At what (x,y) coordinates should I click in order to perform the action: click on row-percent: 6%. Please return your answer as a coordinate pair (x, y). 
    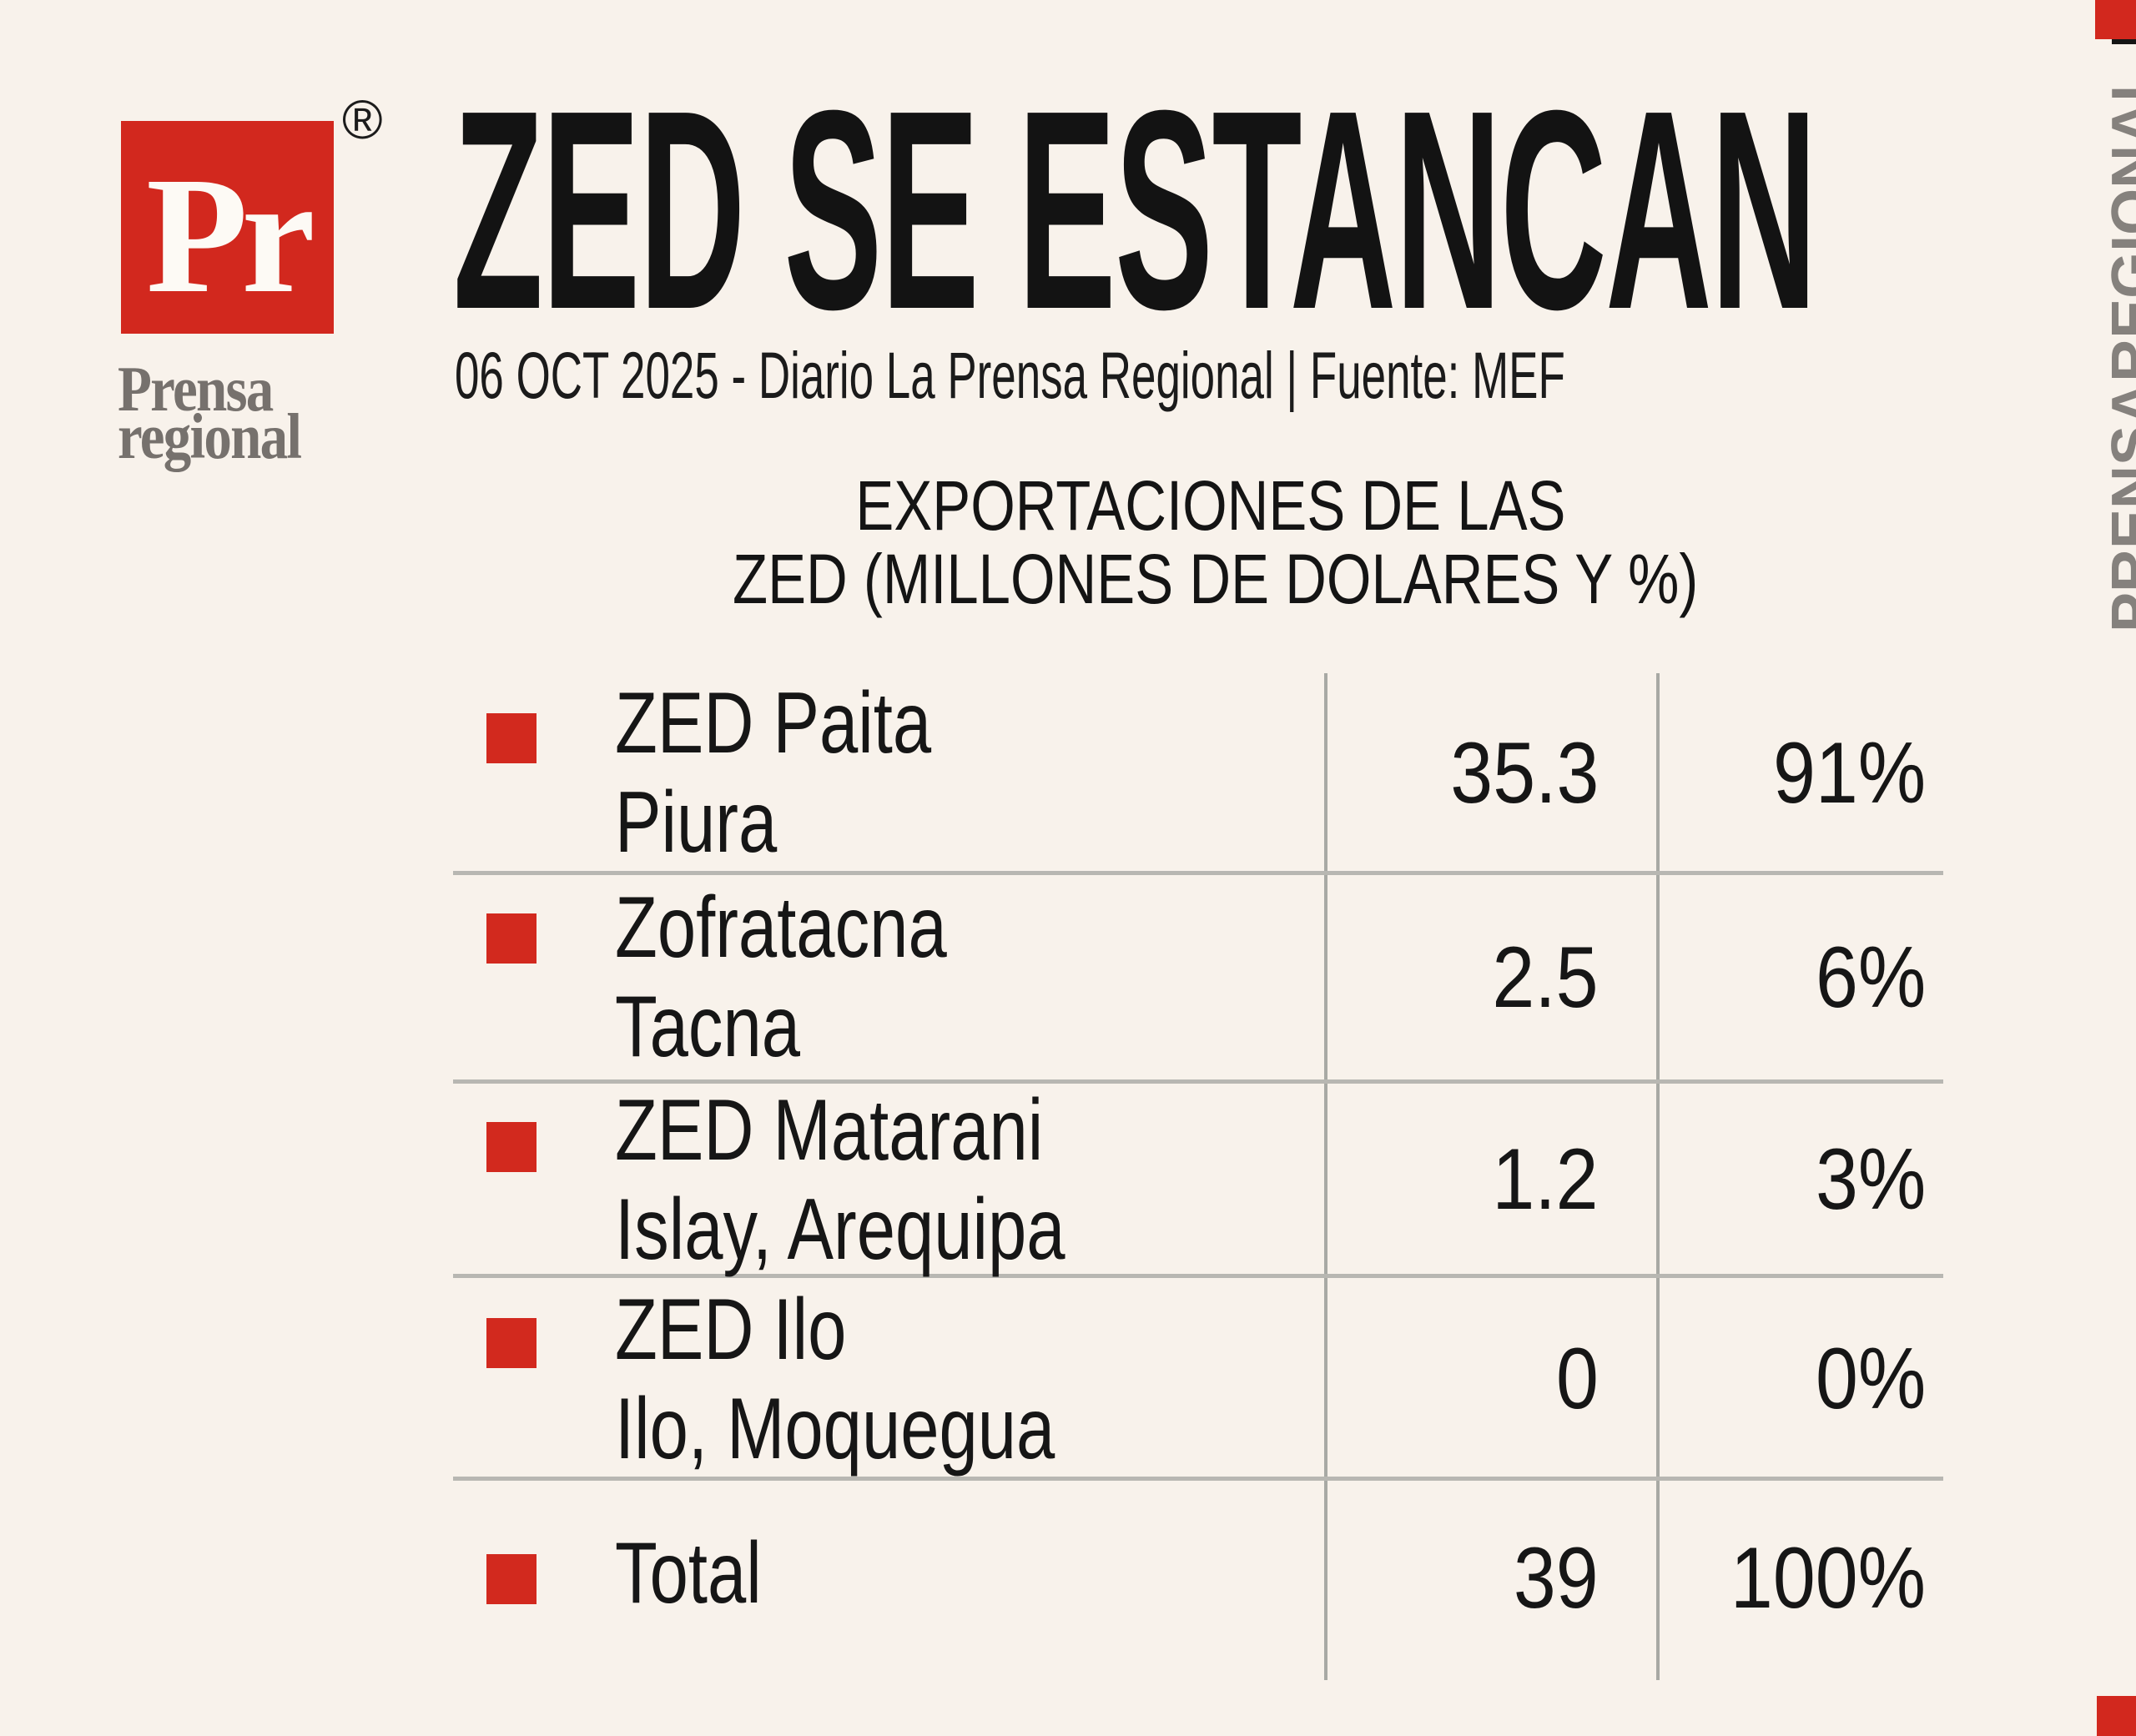
    Looking at the image, I should click on (1870, 977).